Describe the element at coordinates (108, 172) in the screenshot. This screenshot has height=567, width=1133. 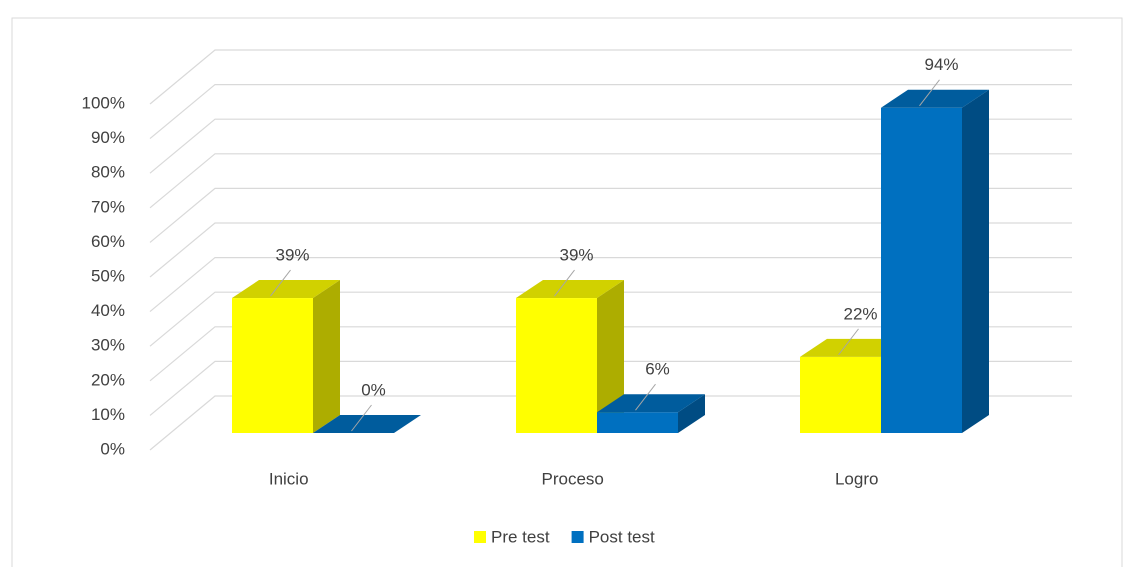
I see `y-tick-label: 80%` at that location.